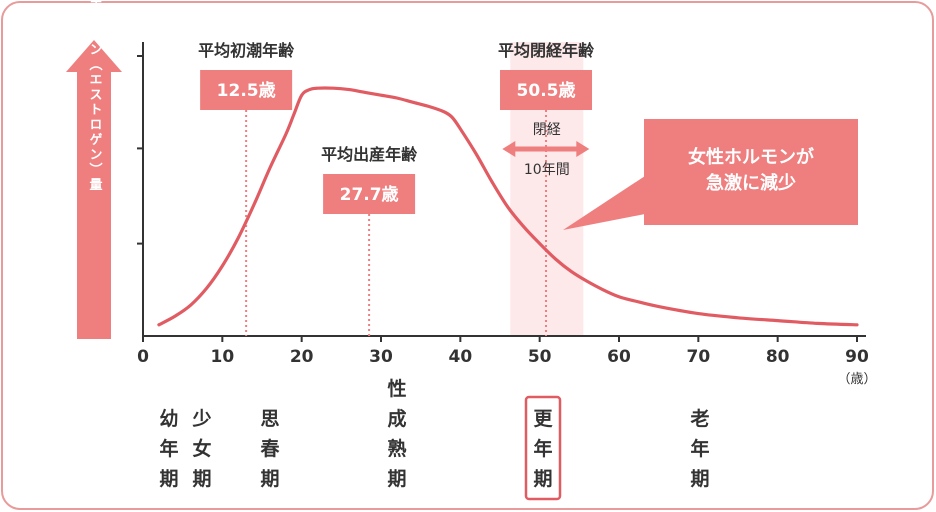 This screenshot has height=512, width=936. What do you see at coordinates (751, 157) in the screenshot?
I see `callout-line-1: 女性ホルモンが` at bounding box center [751, 157].